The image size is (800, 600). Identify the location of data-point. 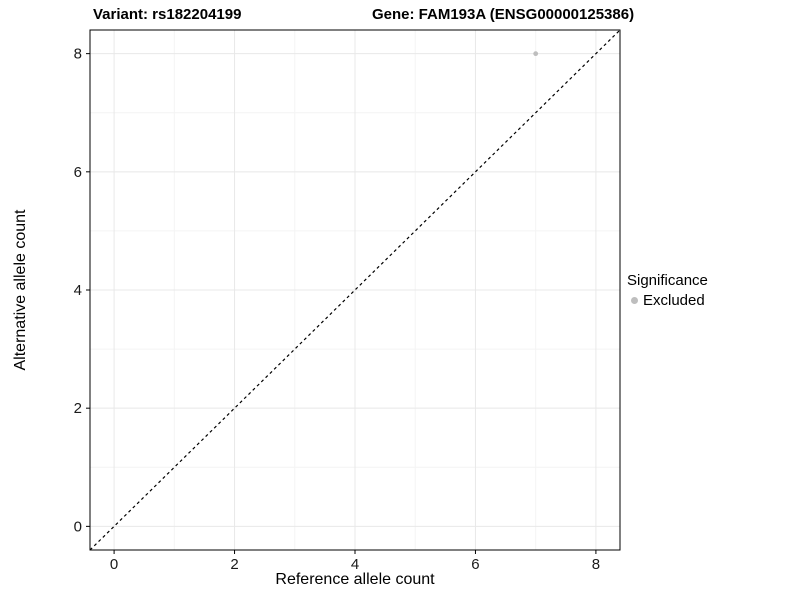
(536, 54).